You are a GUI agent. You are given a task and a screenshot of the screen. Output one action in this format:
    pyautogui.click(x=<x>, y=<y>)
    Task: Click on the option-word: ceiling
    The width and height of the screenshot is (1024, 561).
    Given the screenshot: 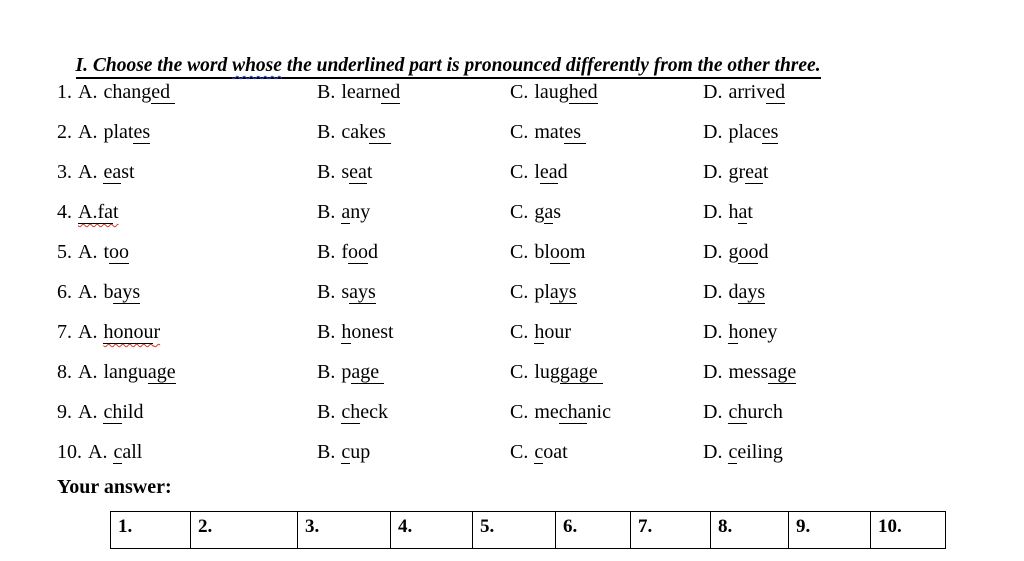 What is the action you would take?
    pyautogui.click(x=755, y=453)
    